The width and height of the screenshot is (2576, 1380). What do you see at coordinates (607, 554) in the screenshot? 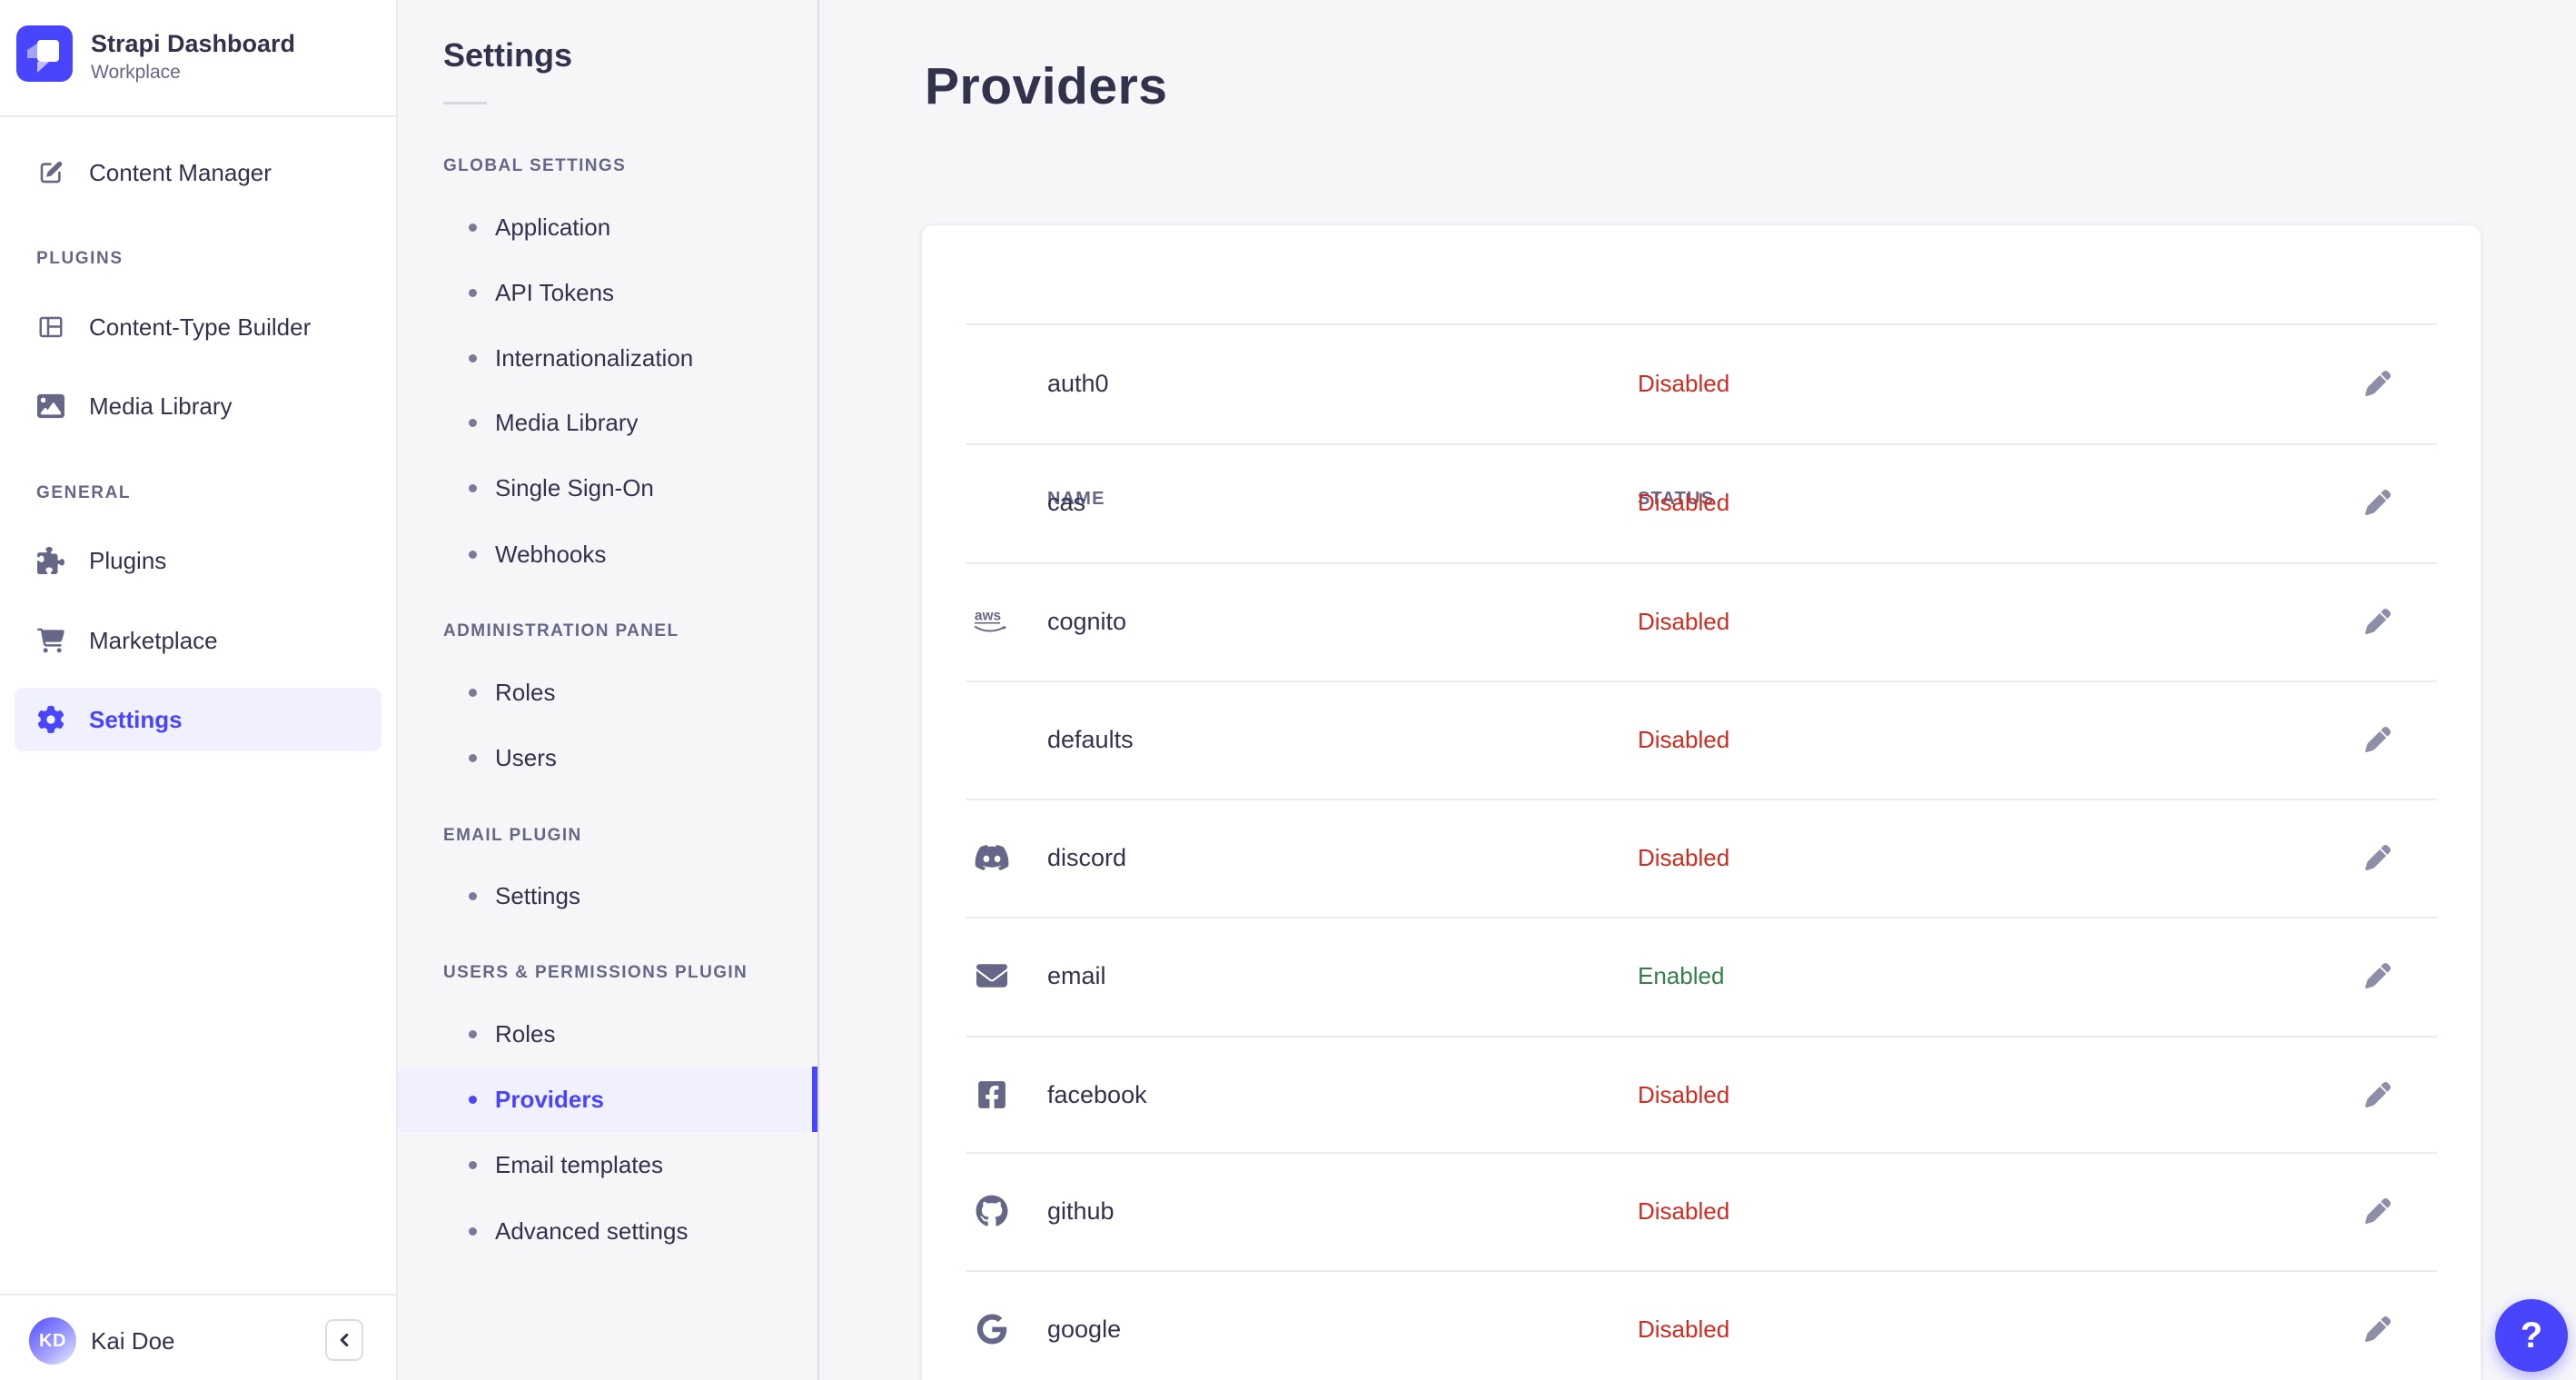
I see `subnav-item-webhooks: Webhooks` at bounding box center [607, 554].